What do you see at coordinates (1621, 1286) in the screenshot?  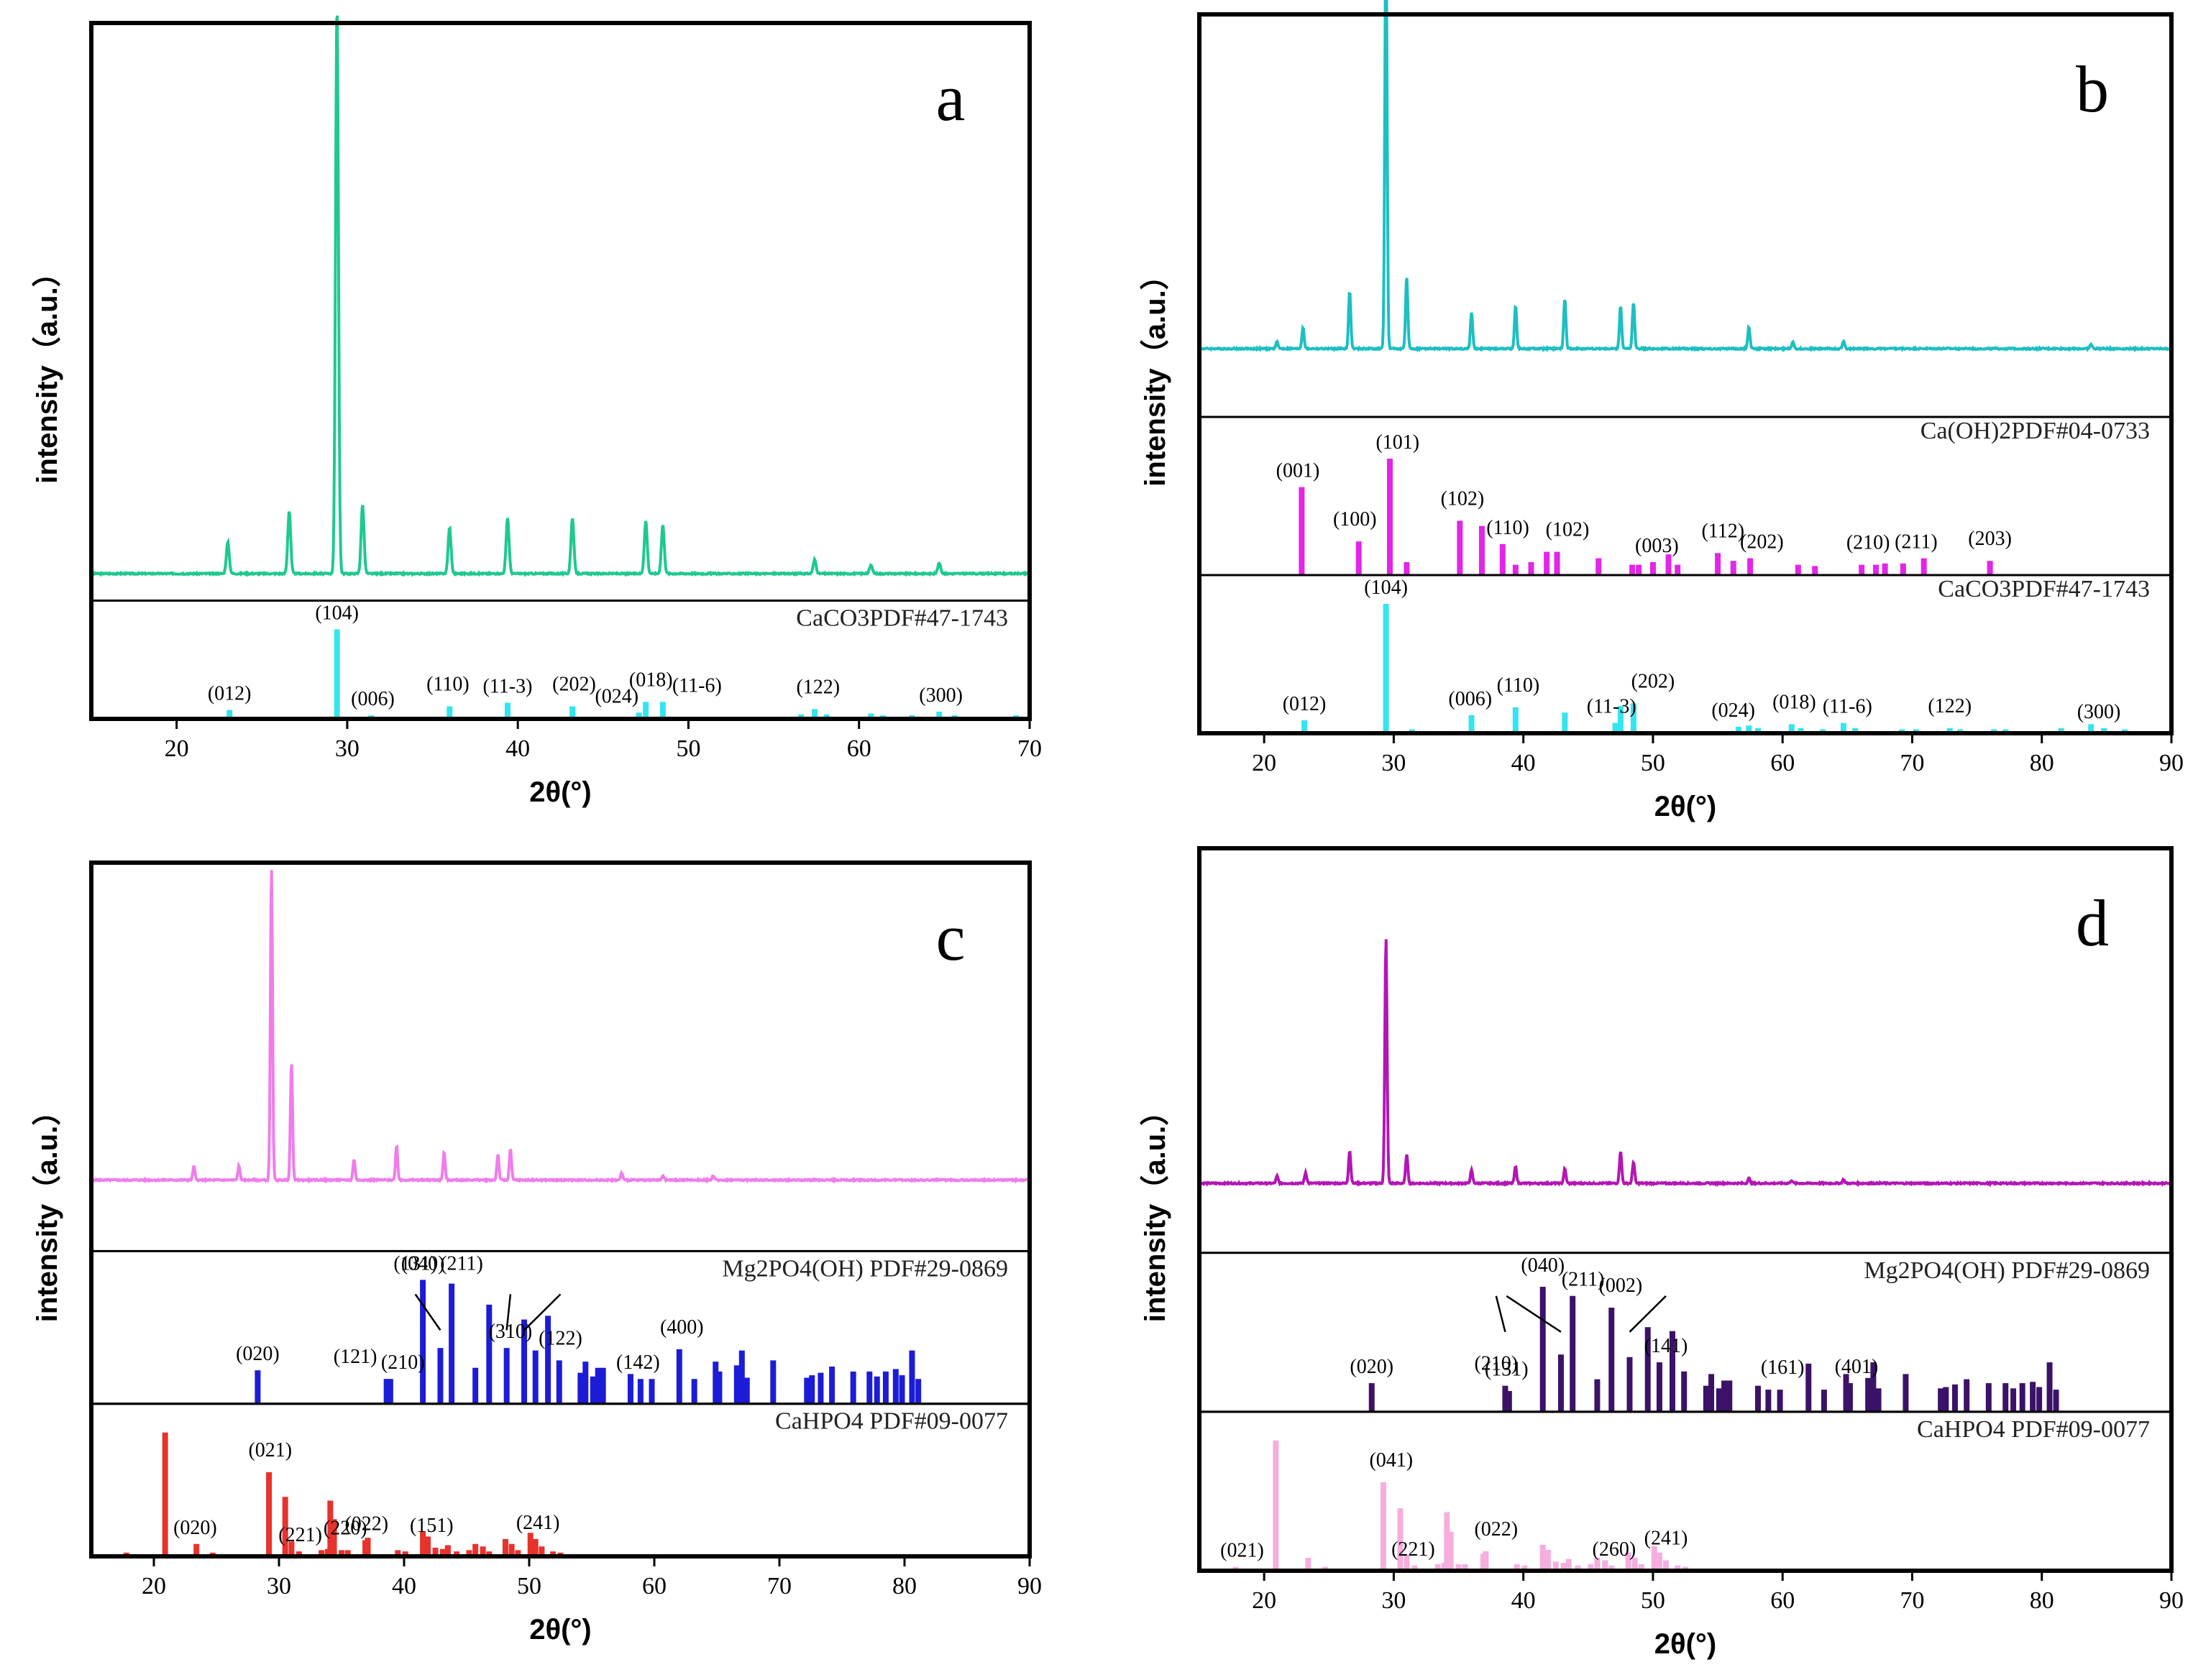 I see `hkl-label: (002)` at bounding box center [1621, 1286].